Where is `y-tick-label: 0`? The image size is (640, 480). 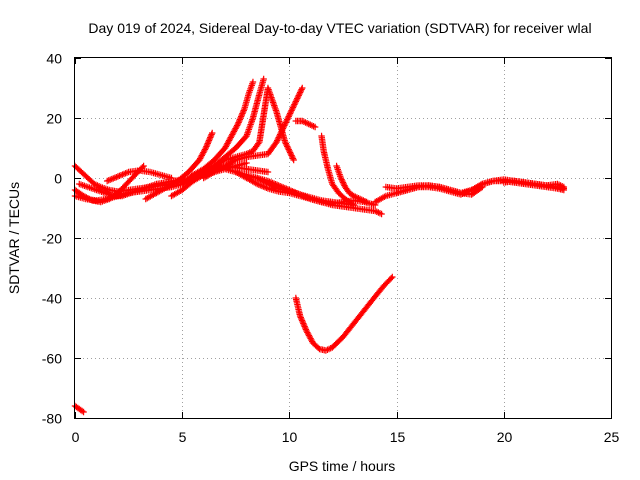 y-tick-label: 0 is located at coordinates (58, 179).